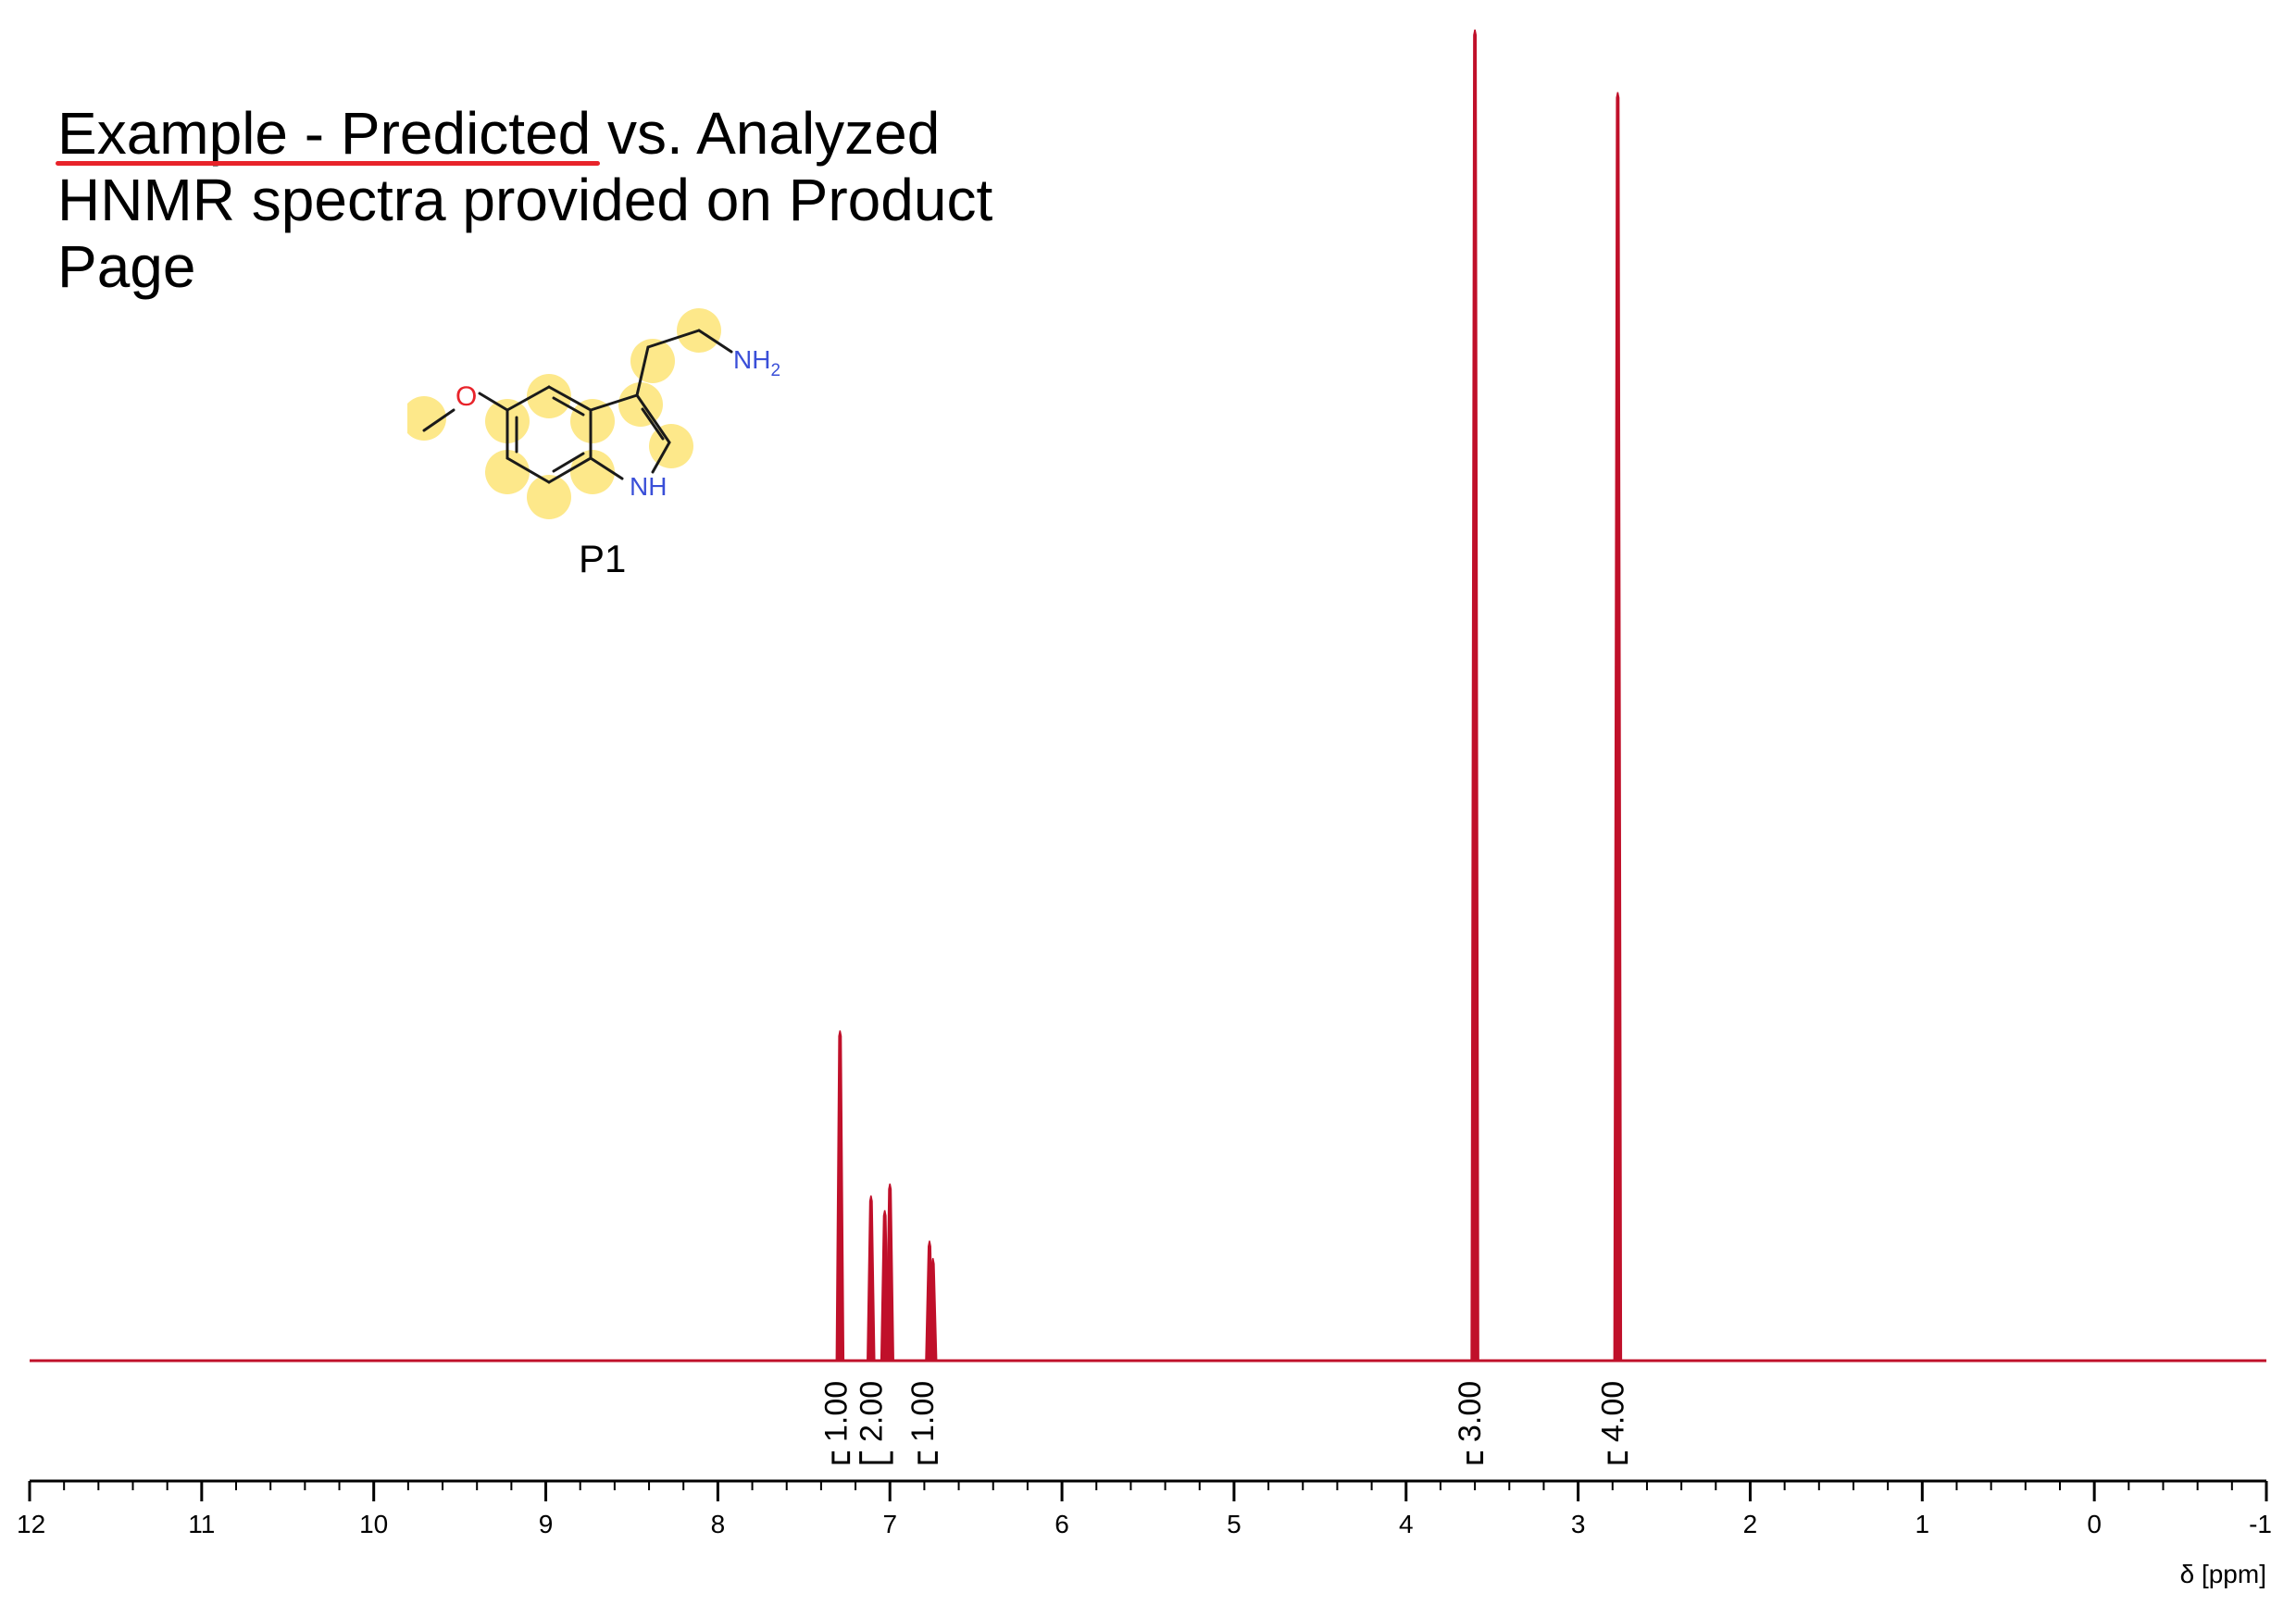 The image size is (2296, 1618). I want to click on atom-amine: NH2, so click(756, 362).